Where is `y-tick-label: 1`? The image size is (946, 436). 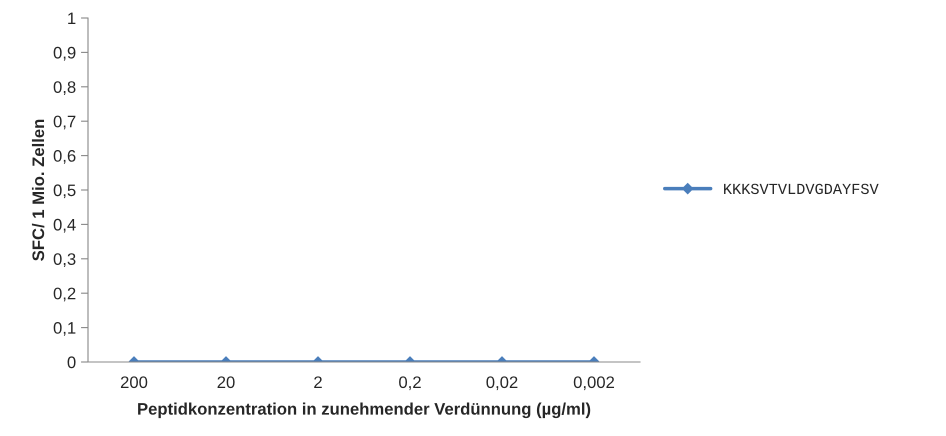 y-tick-label: 1 is located at coordinates (72, 18).